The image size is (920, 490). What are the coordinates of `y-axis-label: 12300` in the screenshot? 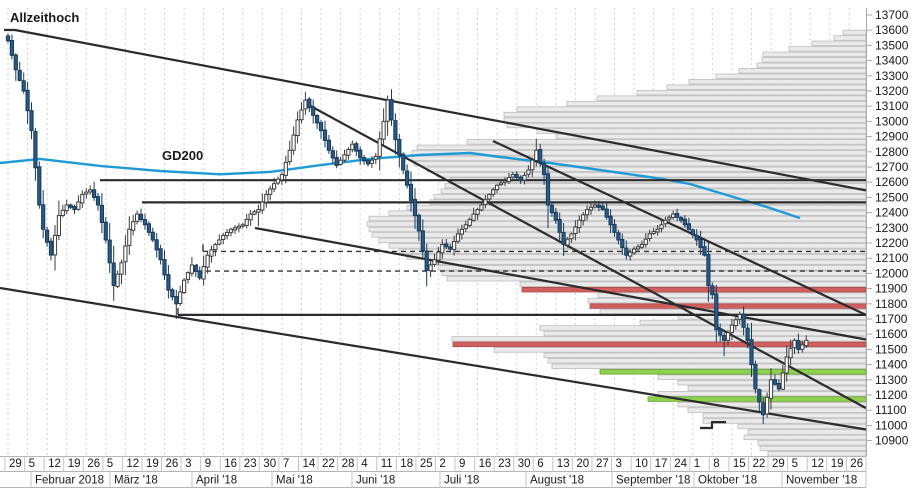 It's located at (892, 228).